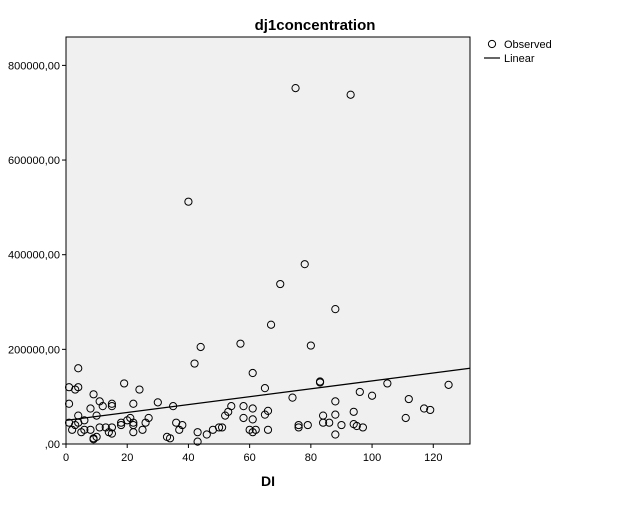 This screenshot has width=629, height=509. Describe the element at coordinates (34, 66) in the screenshot. I see `y-tick-label: 800000,00` at that location.